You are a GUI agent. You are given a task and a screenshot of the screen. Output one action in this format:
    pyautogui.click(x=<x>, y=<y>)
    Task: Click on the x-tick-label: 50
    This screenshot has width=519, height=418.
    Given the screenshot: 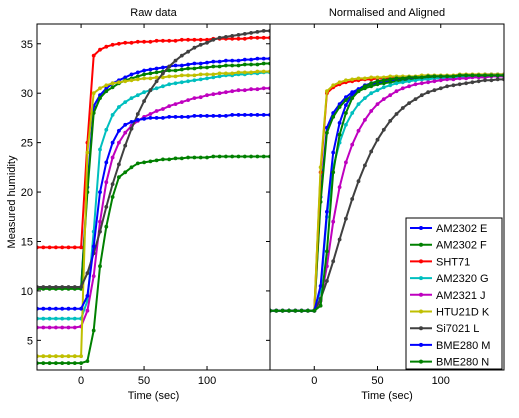 What is the action you would take?
    pyautogui.click(x=377, y=381)
    